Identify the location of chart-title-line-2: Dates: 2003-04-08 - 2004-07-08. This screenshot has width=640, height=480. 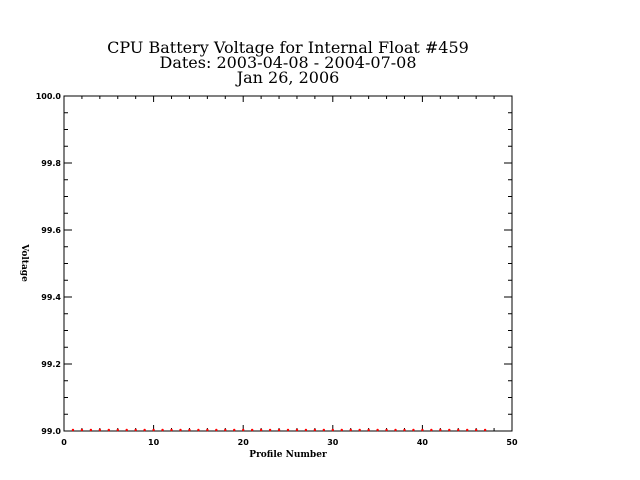
(287, 62).